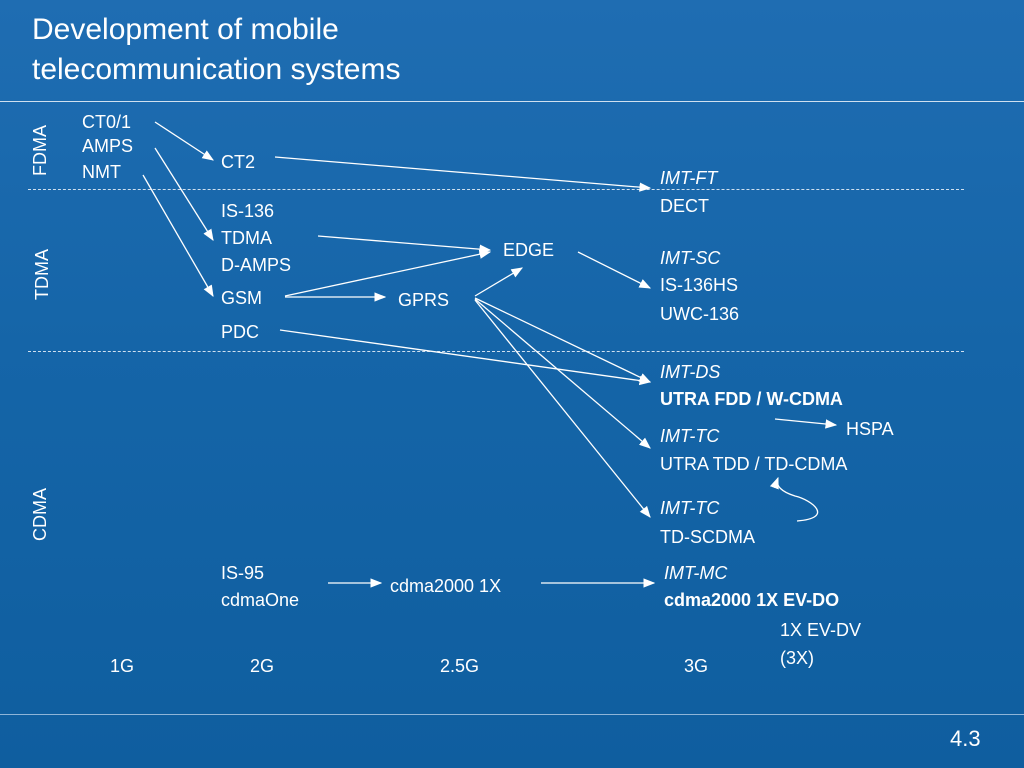  I want to click on node-utra-tdd: UTRA TDD / TD-CDMA, so click(754, 464).